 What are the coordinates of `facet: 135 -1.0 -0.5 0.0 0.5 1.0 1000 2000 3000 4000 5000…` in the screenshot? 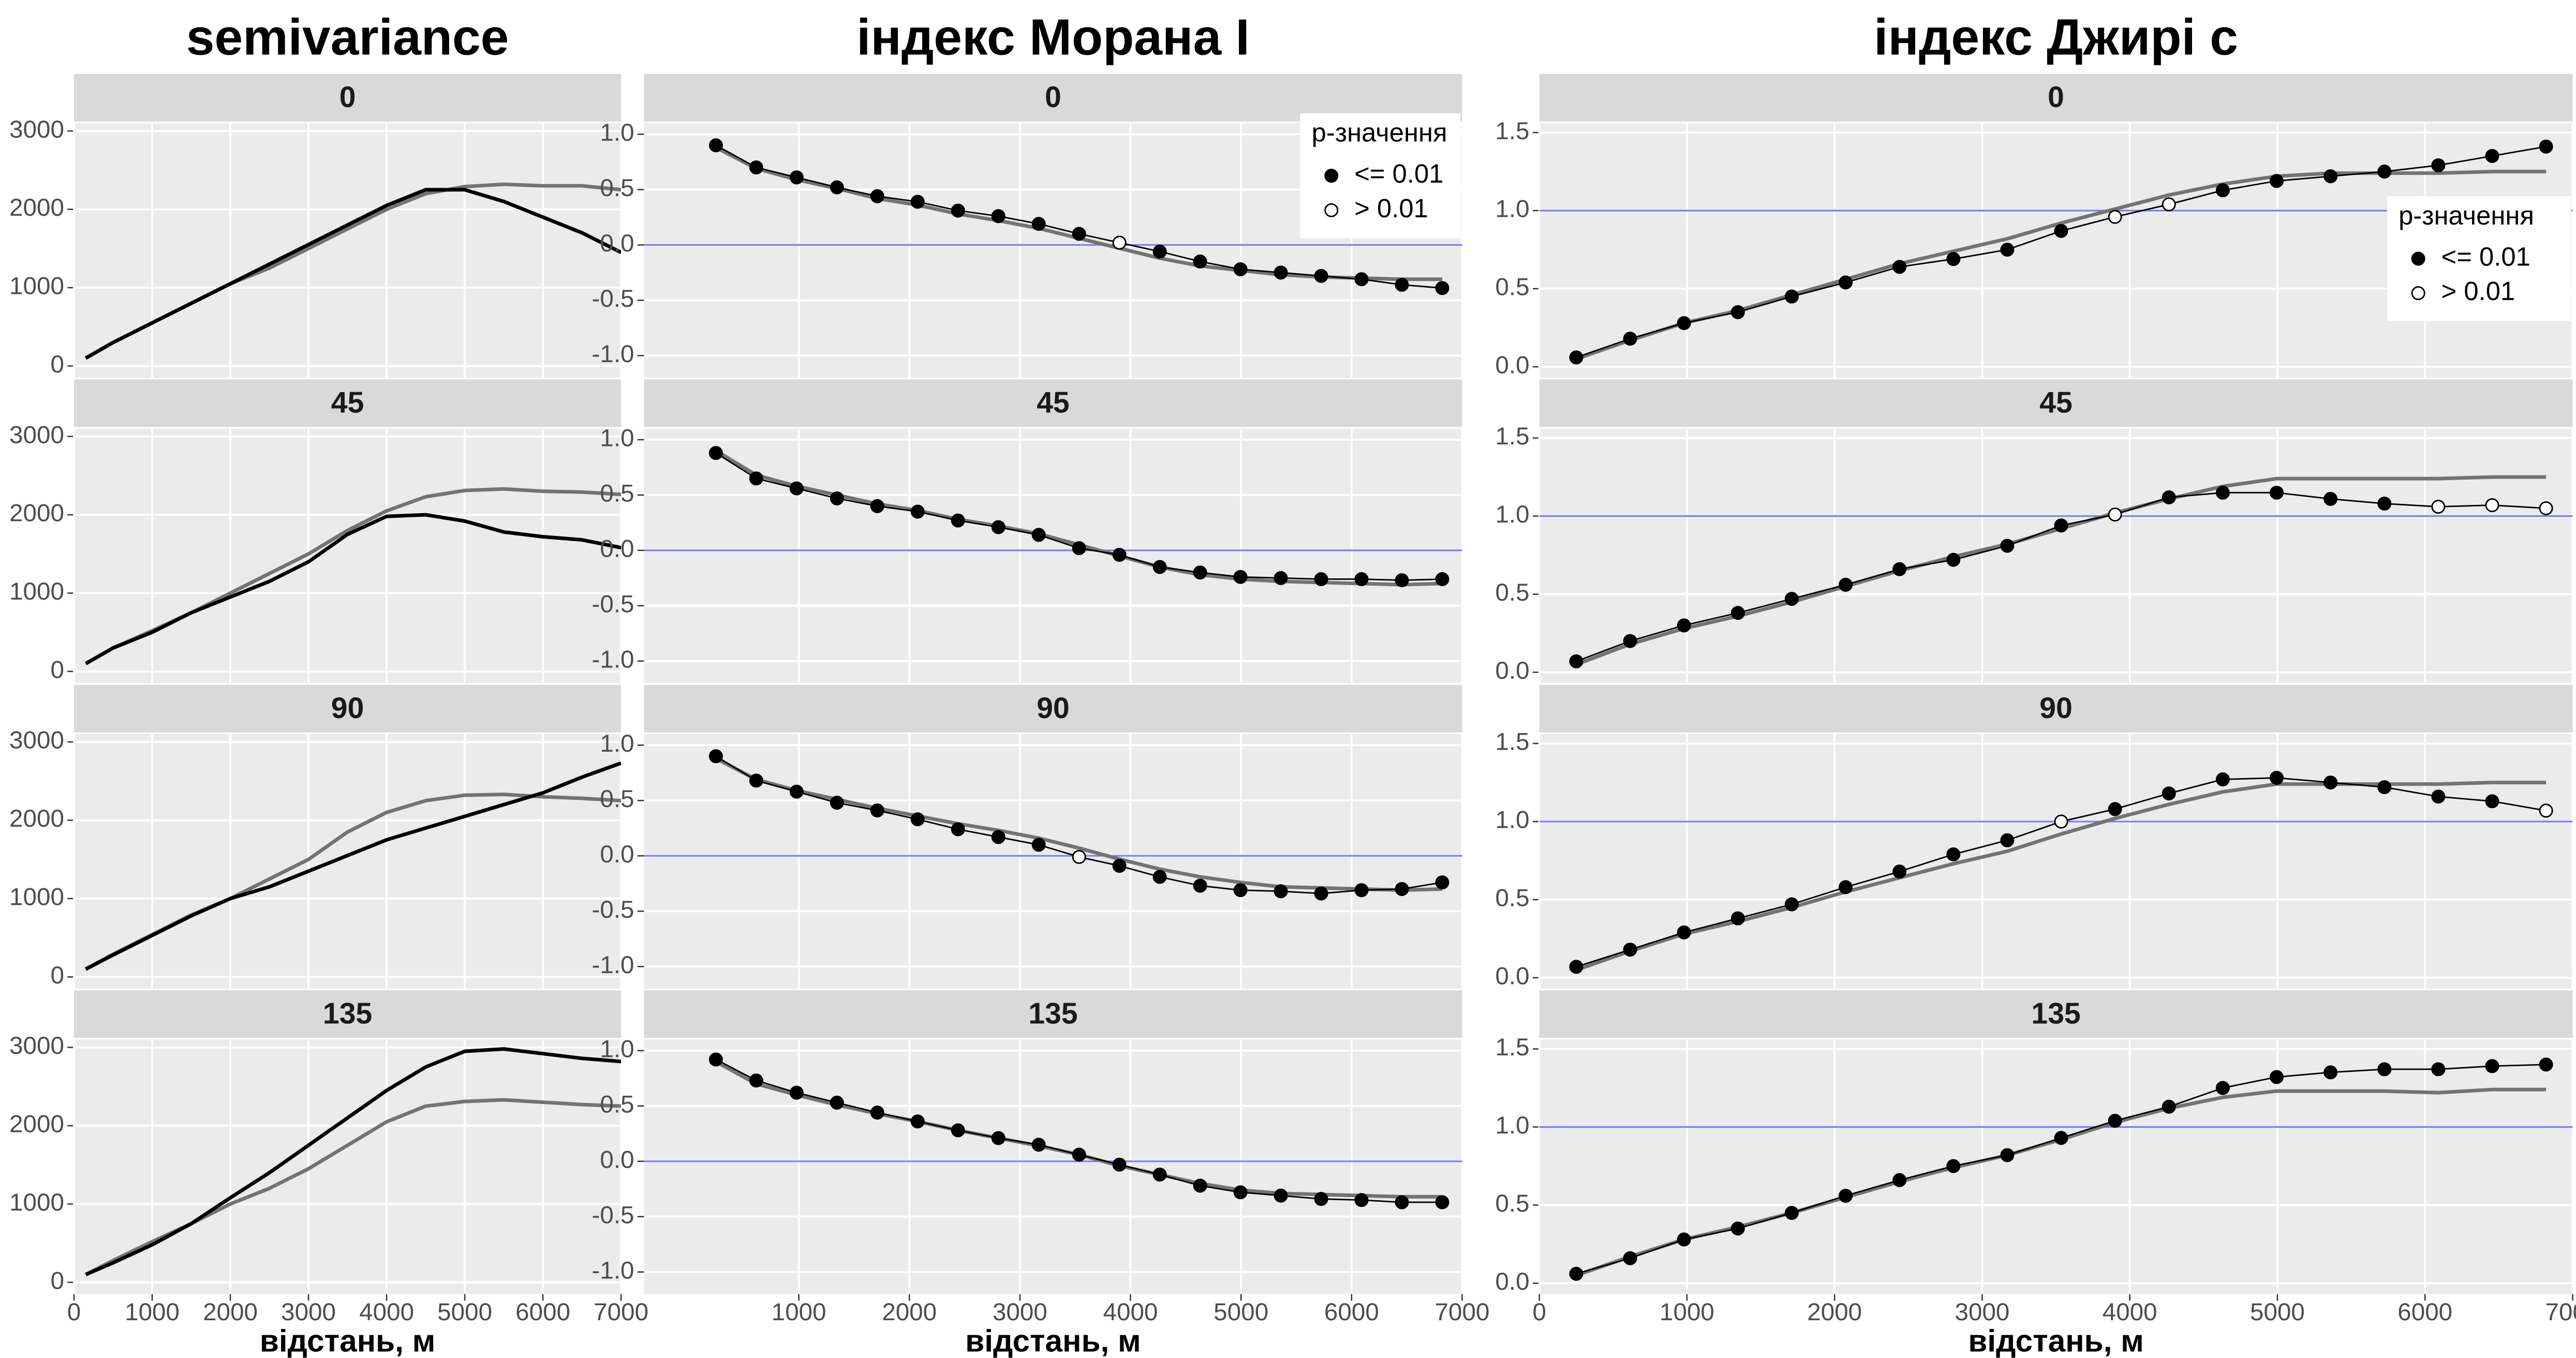 It's located at (1040, 1158).